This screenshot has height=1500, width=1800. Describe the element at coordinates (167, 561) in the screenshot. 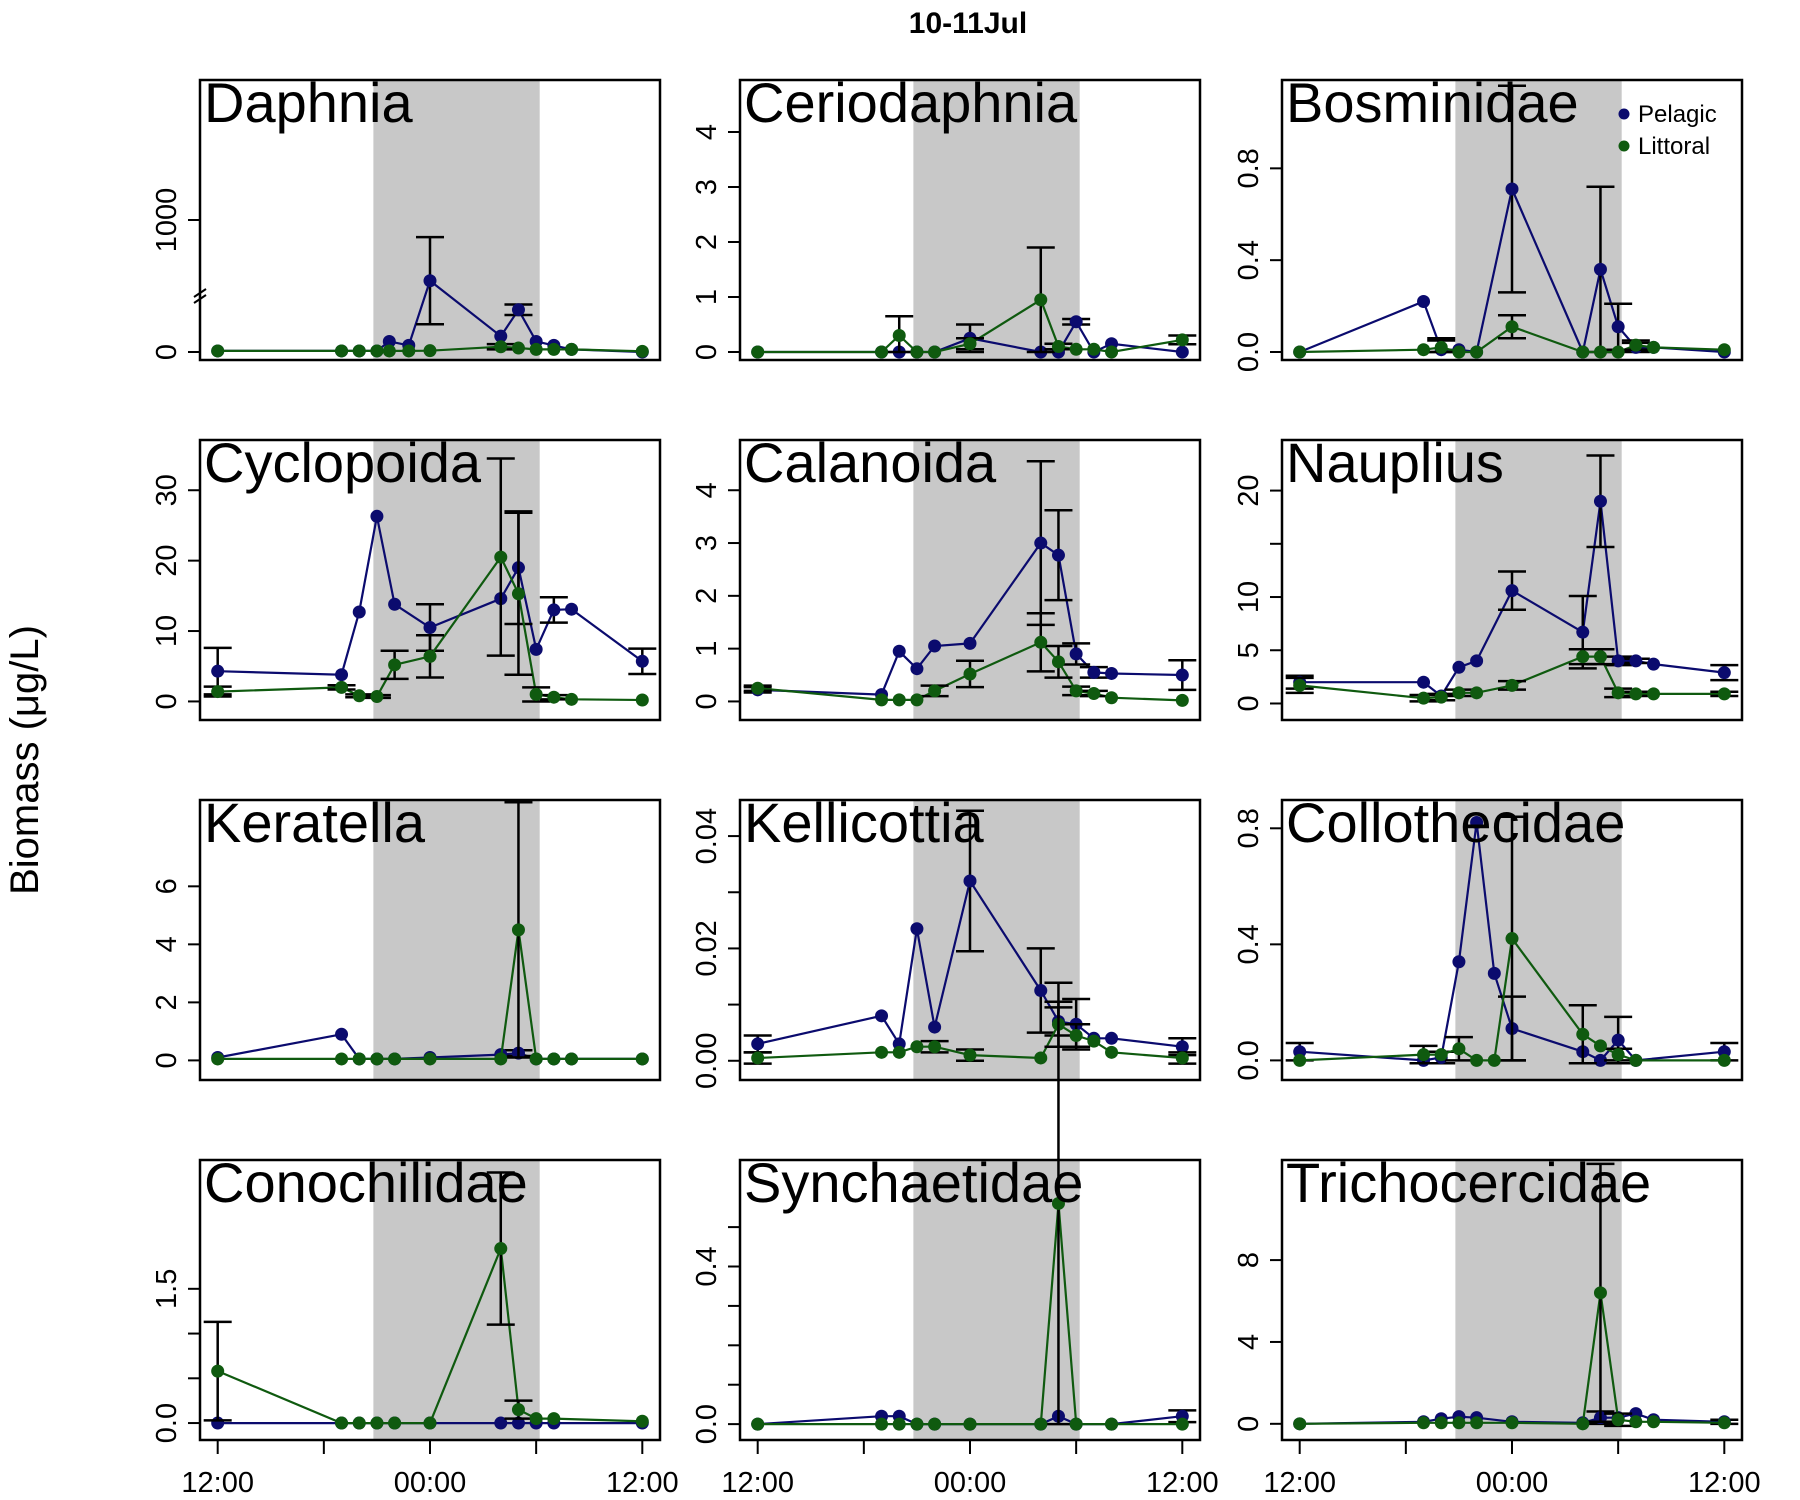

I see `y-tick-label: 20` at that location.